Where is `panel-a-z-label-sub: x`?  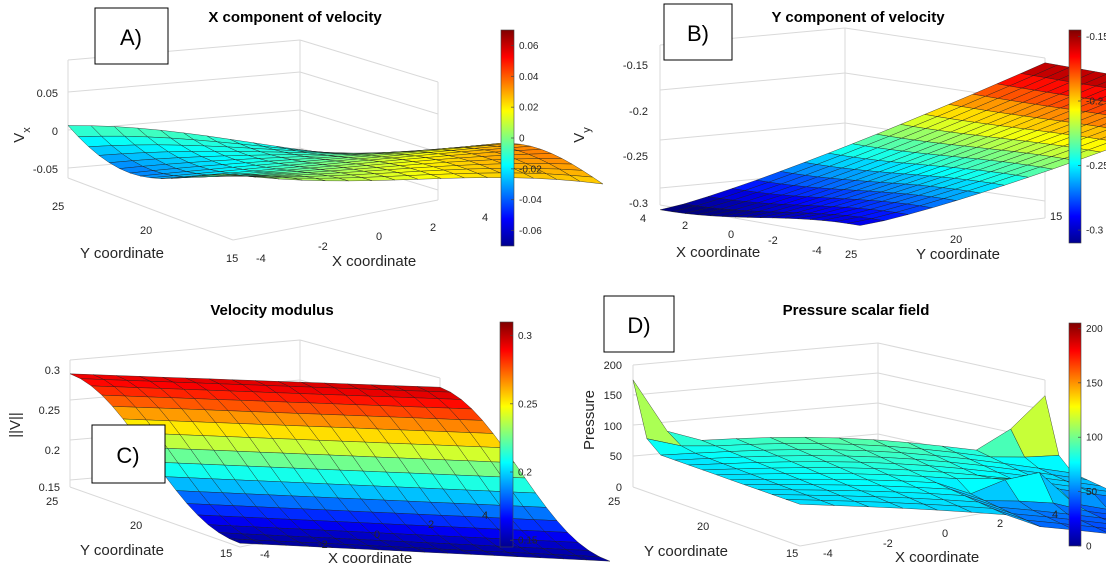
panel-a-z-label-sub: x is located at coordinates (27, 130).